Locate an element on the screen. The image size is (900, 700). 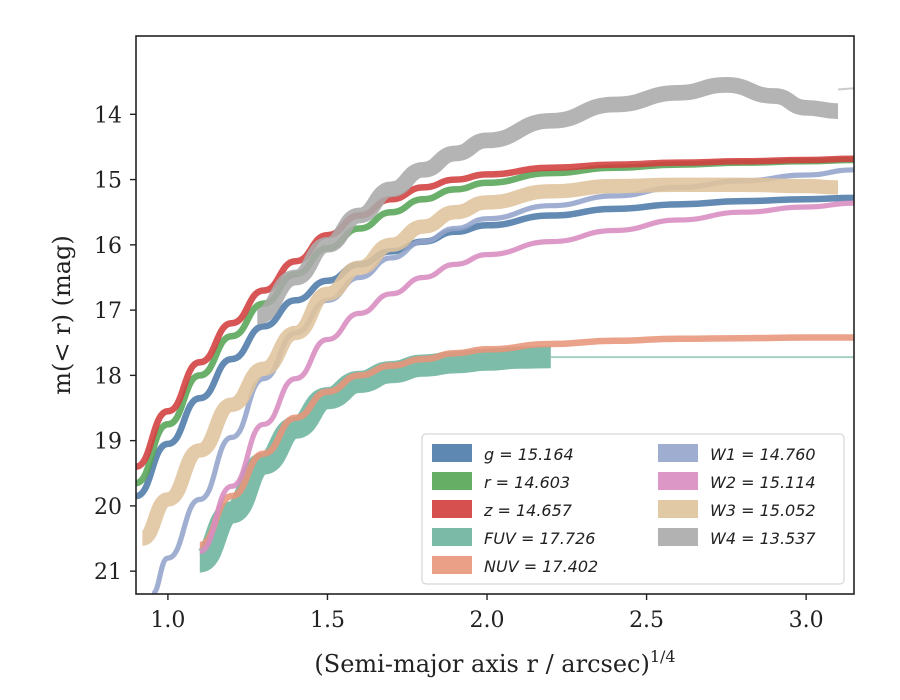
x-tick-label: 3.0 is located at coordinates (806, 620).